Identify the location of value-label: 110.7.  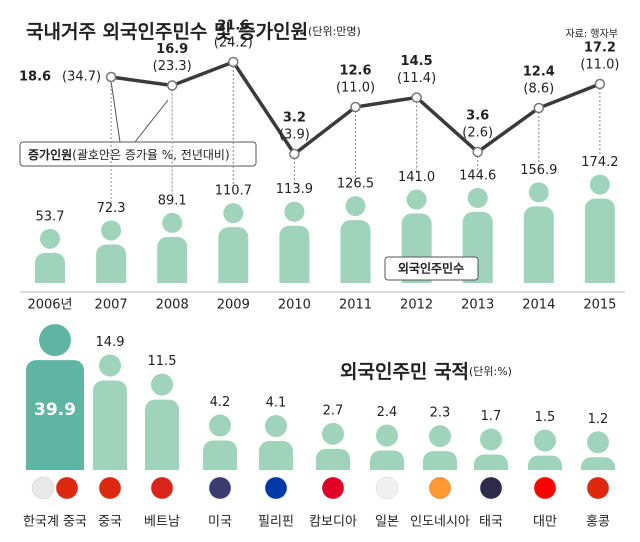
(233, 191).